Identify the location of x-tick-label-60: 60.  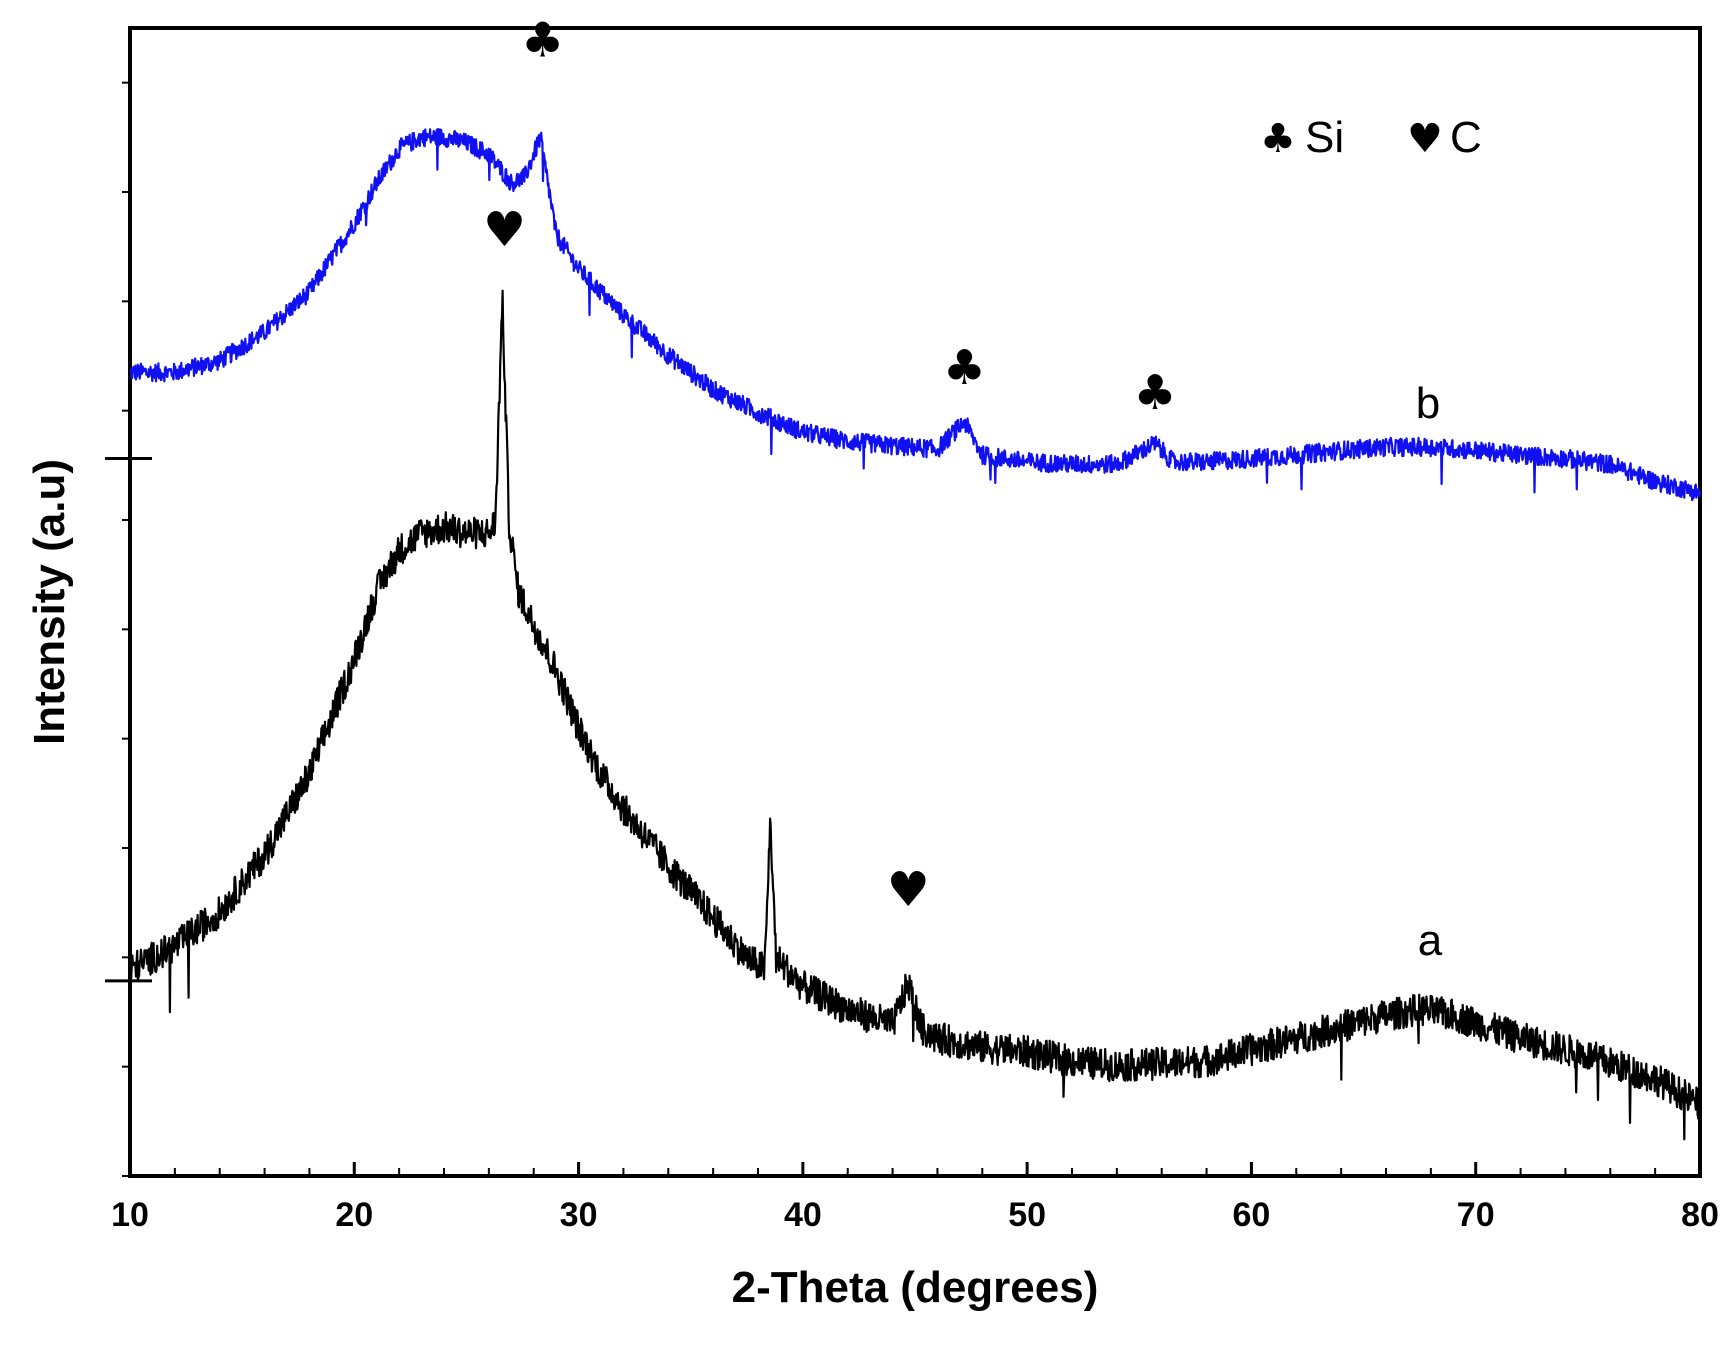
(1252, 1215).